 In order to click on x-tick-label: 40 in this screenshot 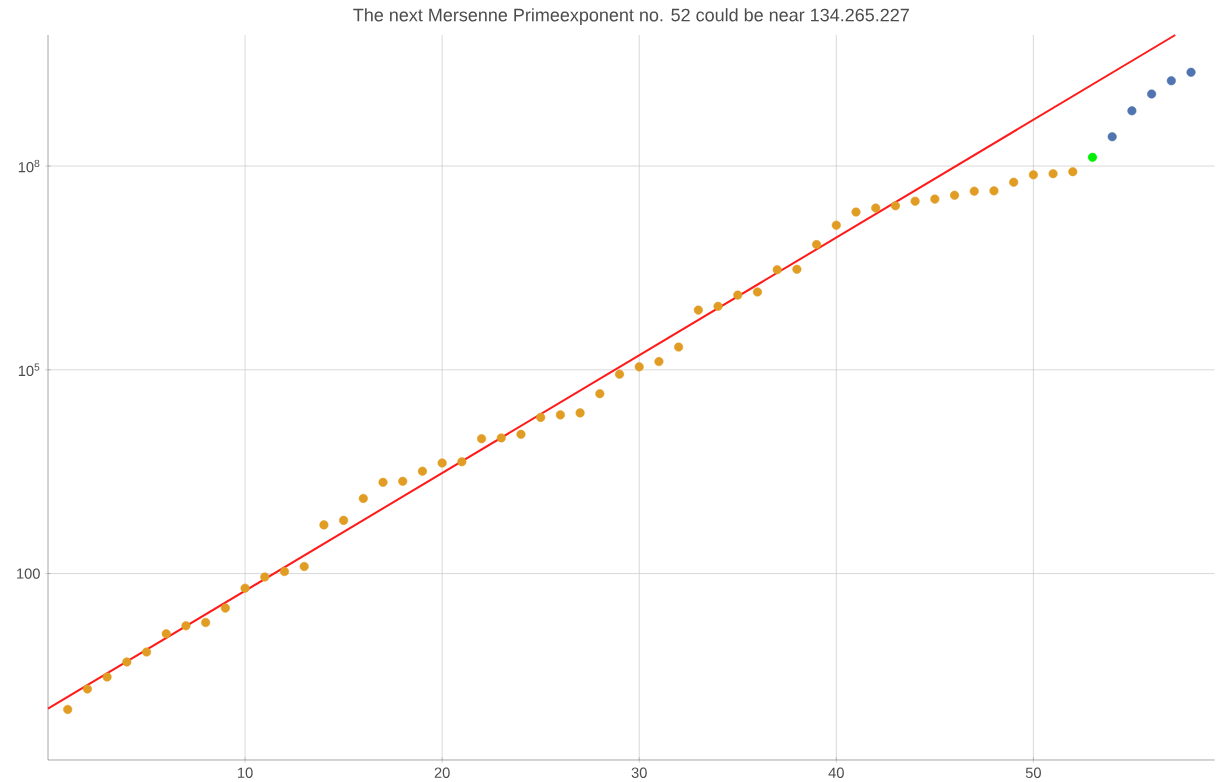, I will do `click(836, 772)`.